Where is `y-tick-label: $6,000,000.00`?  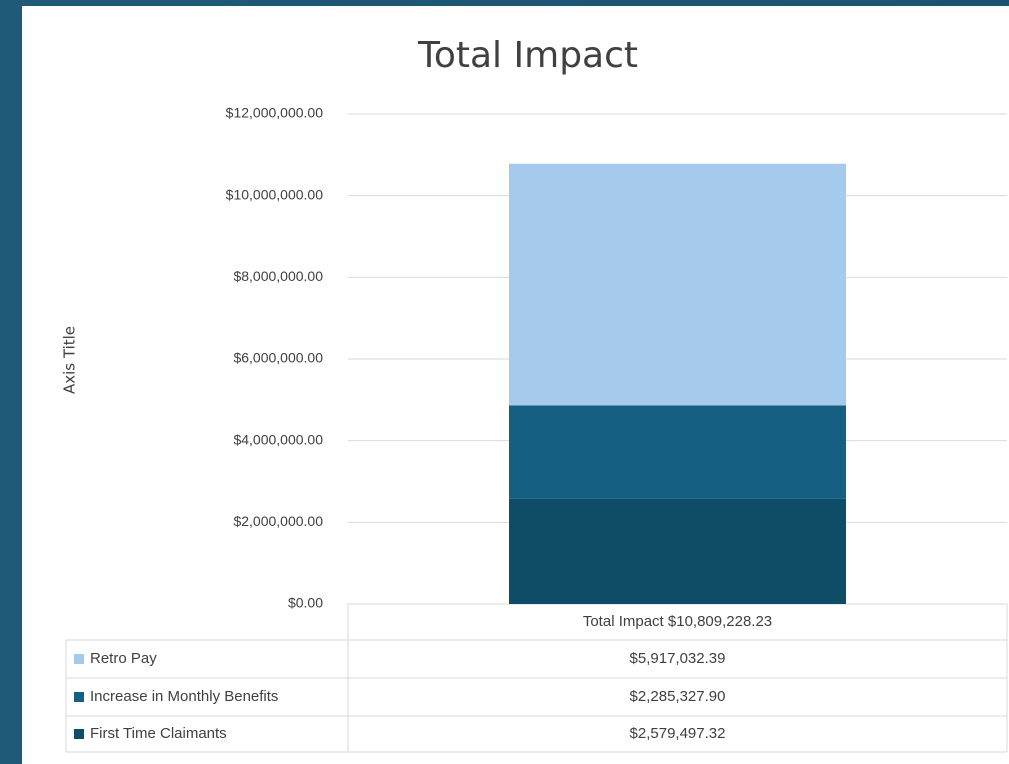
y-tick-label: $6,000,000.00 is located at coordinates (278, 358).